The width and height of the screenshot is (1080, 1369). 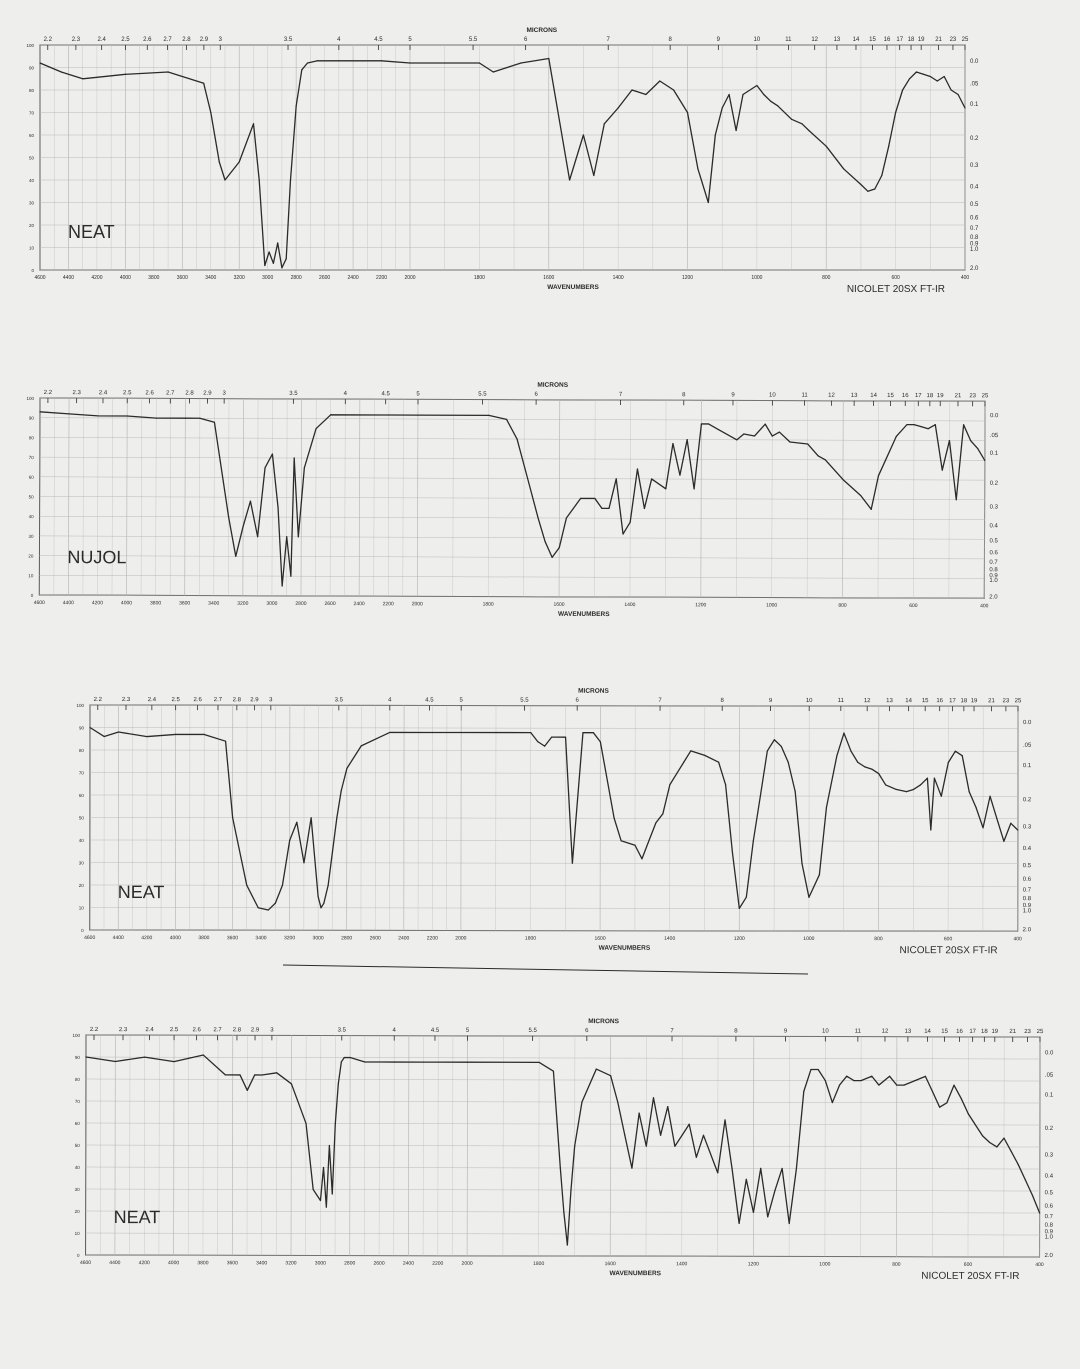 I want to click on absorbance-tick-label: 0.7, so click(x=993, y=563).